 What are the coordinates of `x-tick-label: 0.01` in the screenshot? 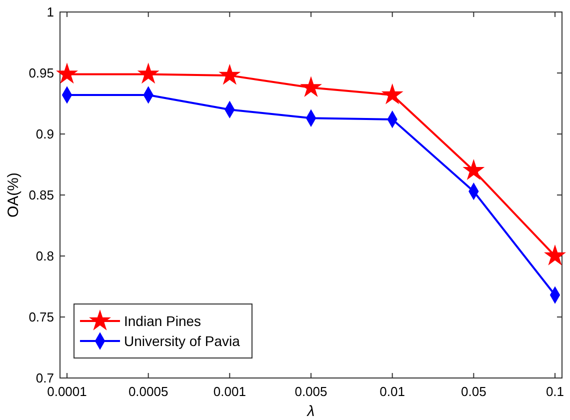 It's located at (392, 391).